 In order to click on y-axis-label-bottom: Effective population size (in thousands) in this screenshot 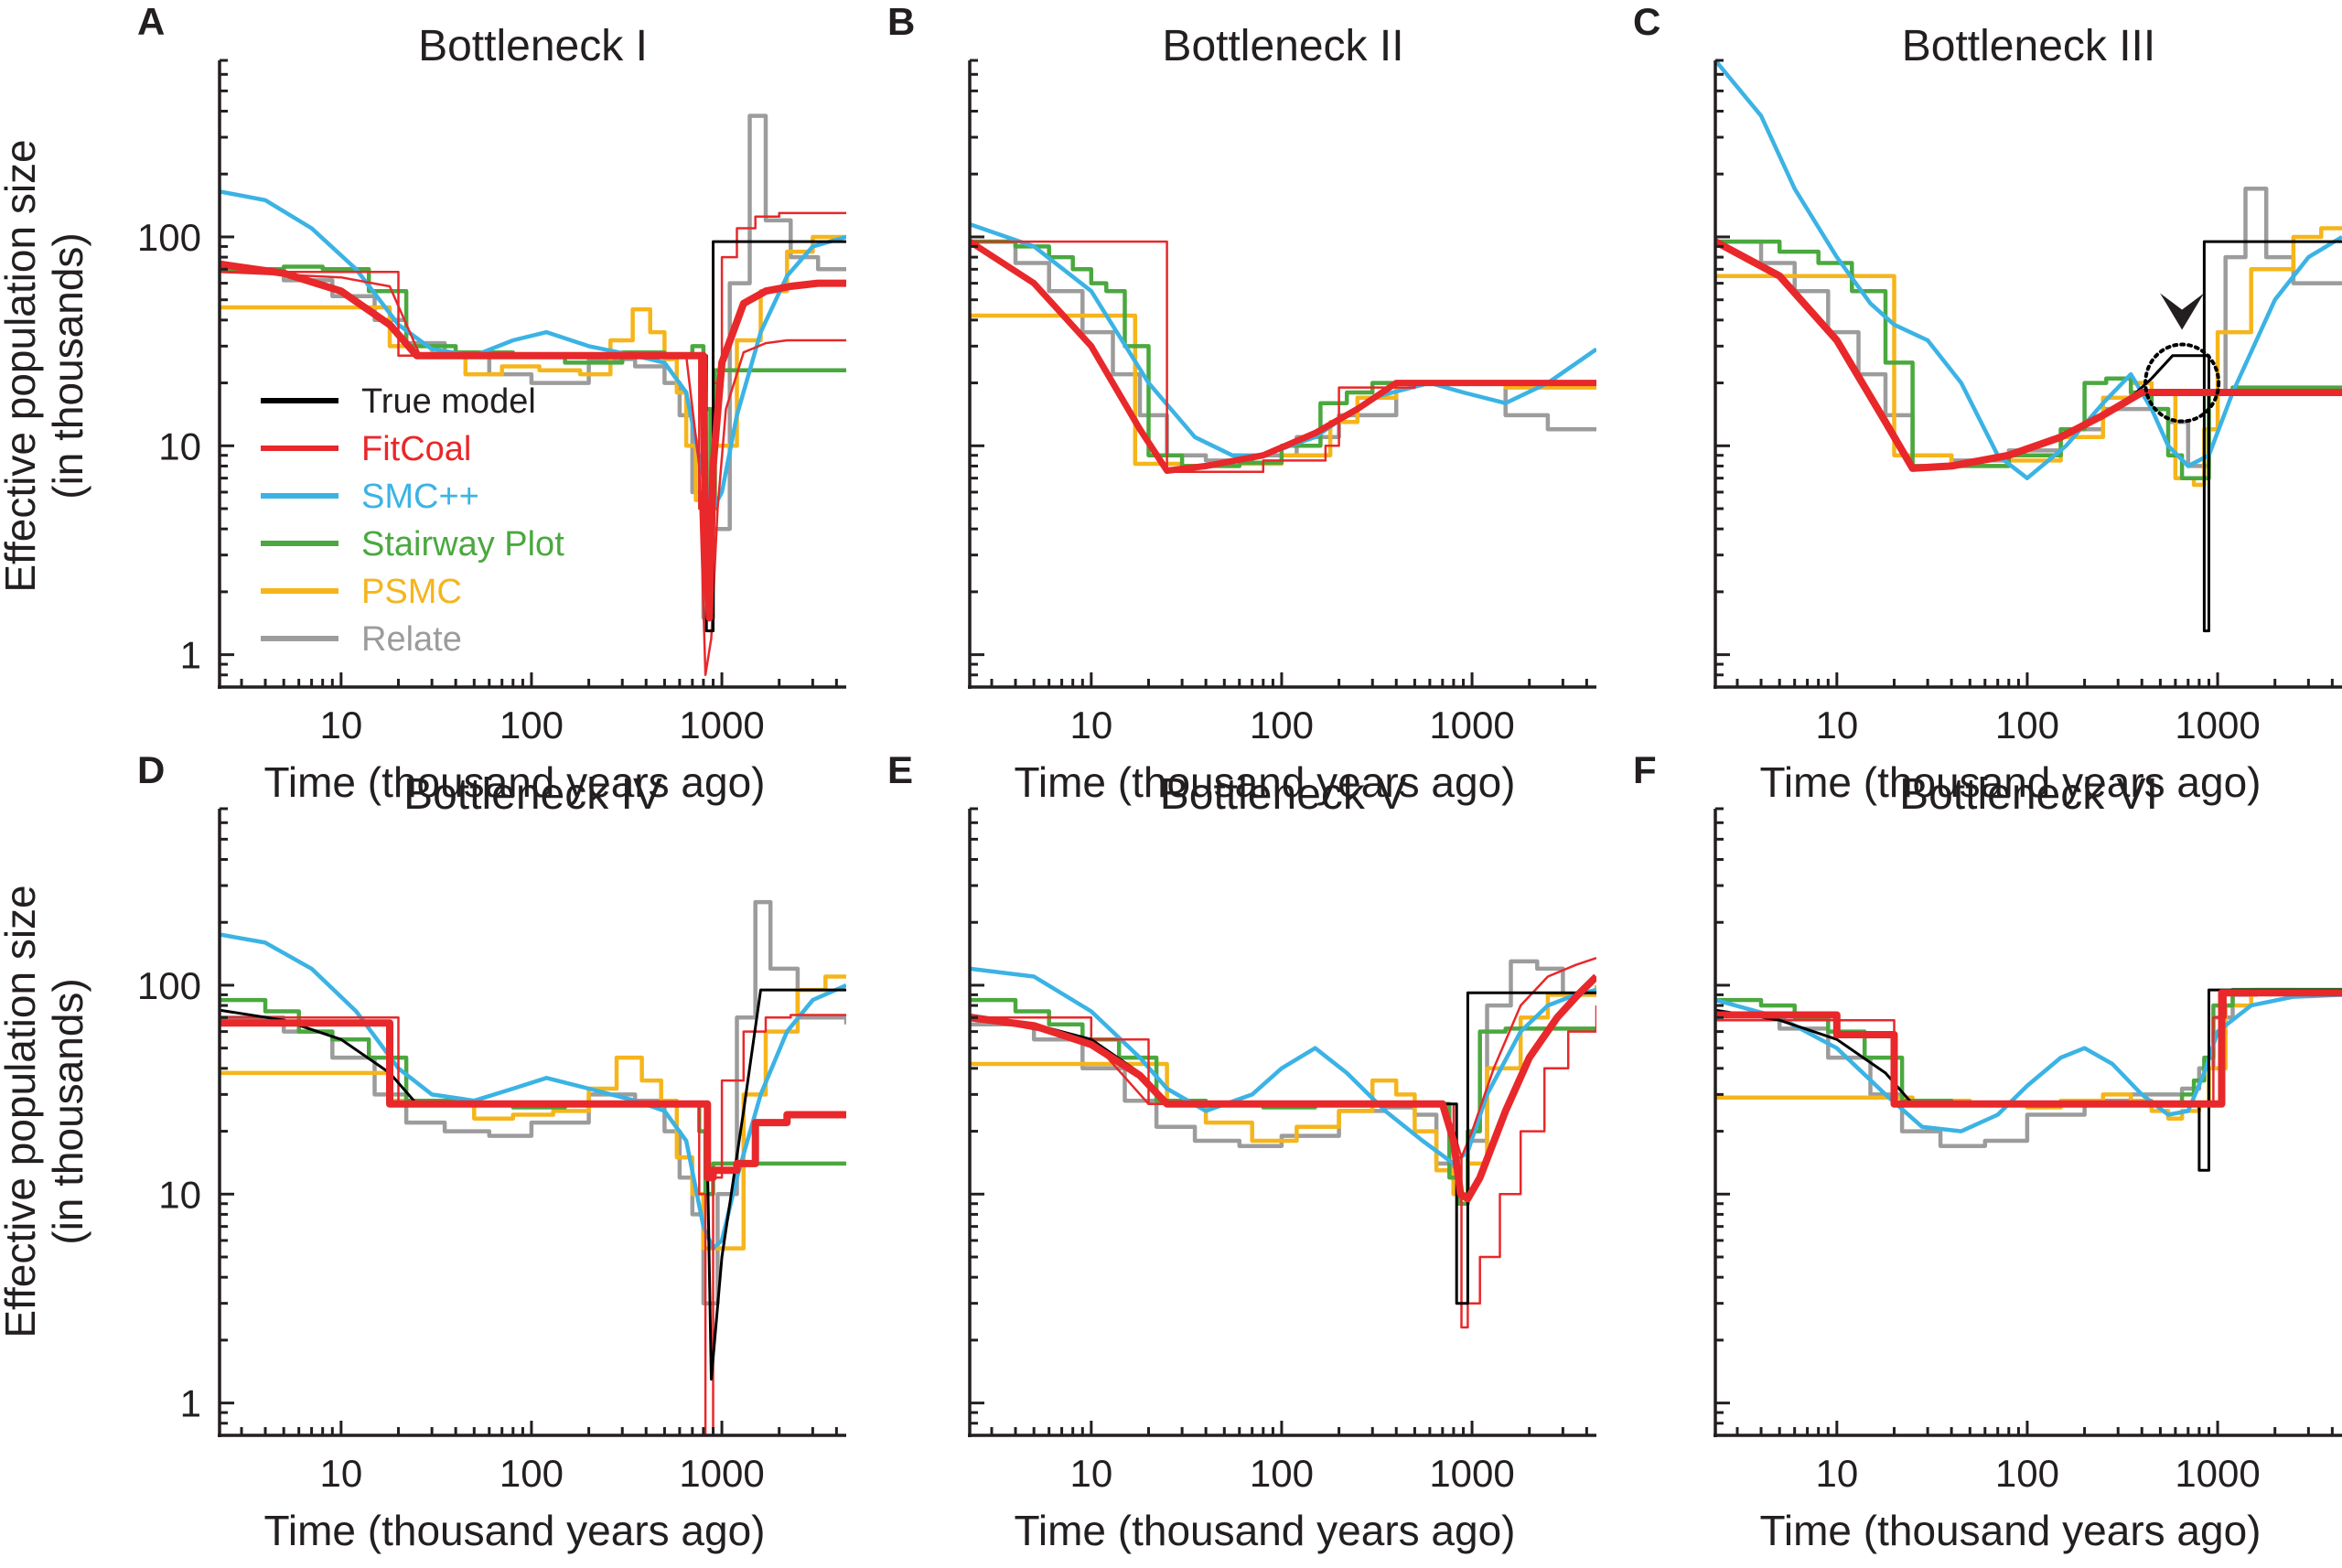, I will do `click(45, 1111)`.